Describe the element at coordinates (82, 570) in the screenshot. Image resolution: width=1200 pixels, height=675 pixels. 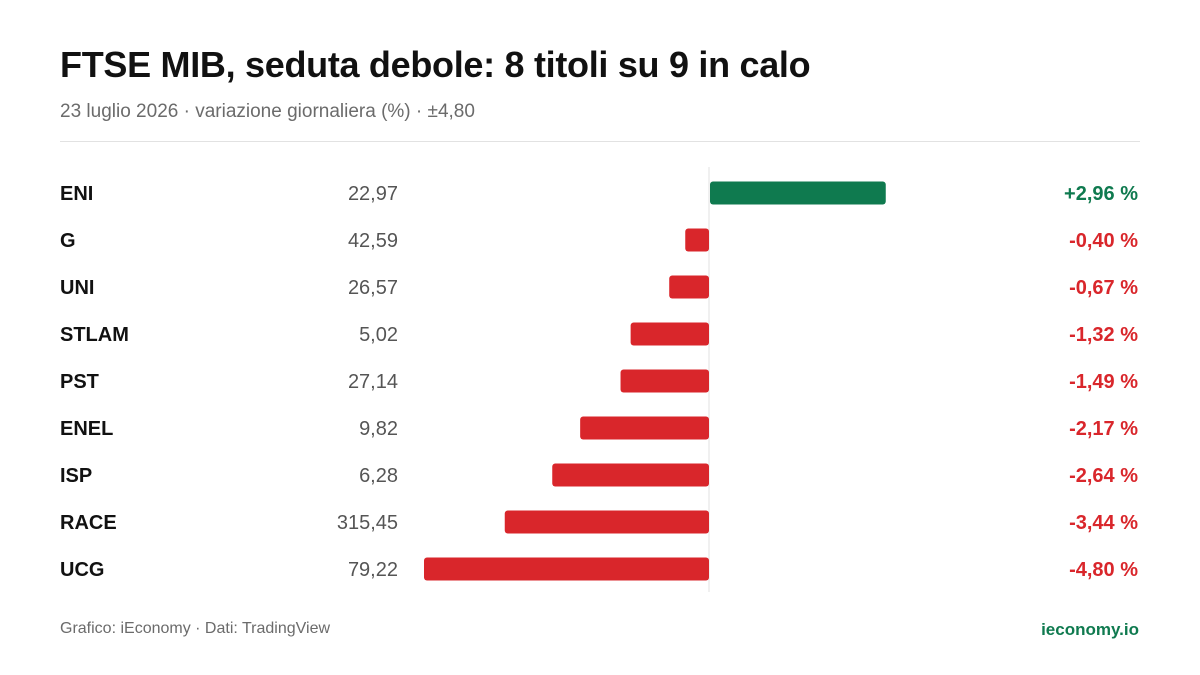
I see `ticker-label: UCG` at that location.